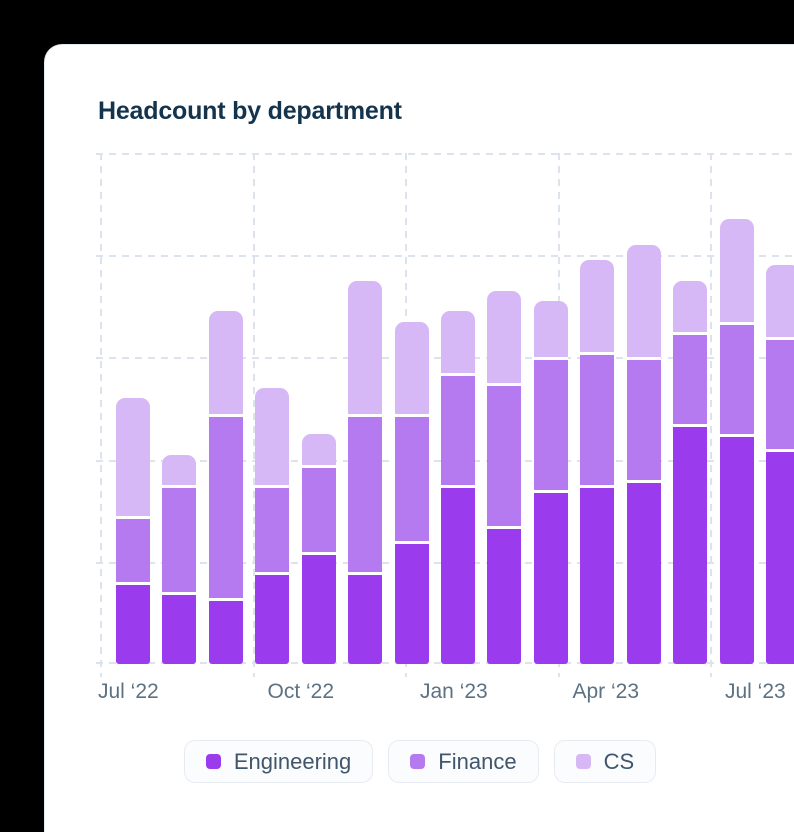 The height and width of the screenshot is (832, 794). I want to click on legend-swatch-engineering, so click(213, 761).